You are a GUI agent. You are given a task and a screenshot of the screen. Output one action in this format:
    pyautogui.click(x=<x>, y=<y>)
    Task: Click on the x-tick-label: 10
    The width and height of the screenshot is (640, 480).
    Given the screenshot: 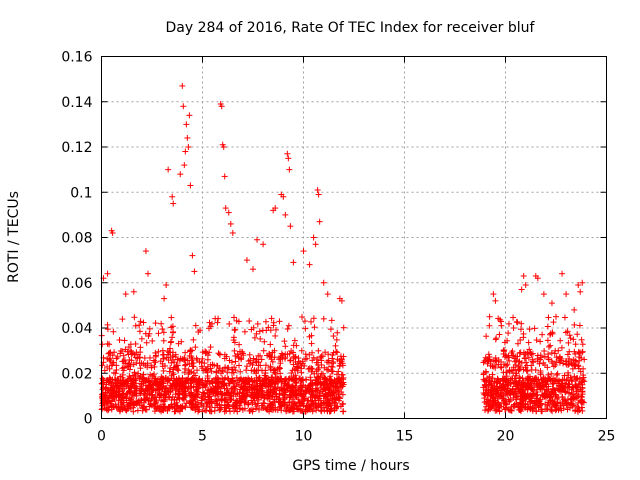 What is the action you would take?
    pyautogui.click(x=304, y=437)
    